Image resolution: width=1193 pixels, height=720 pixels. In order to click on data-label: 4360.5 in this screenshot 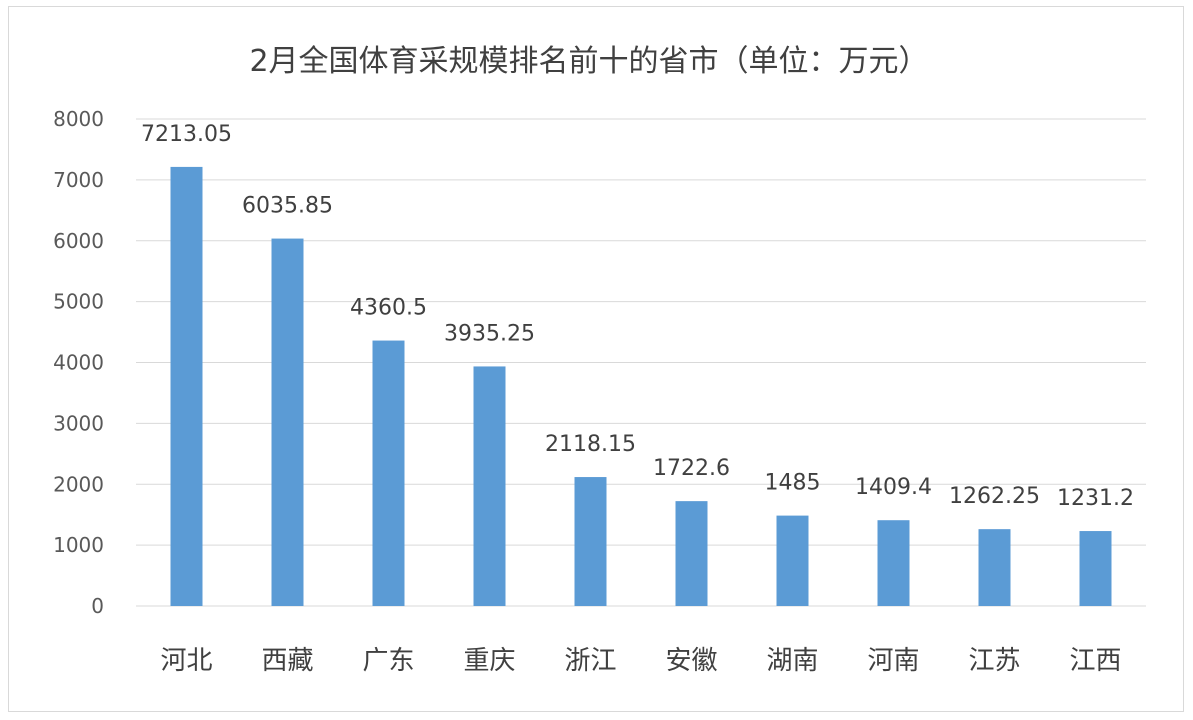, I will do `click(388, 308)`.